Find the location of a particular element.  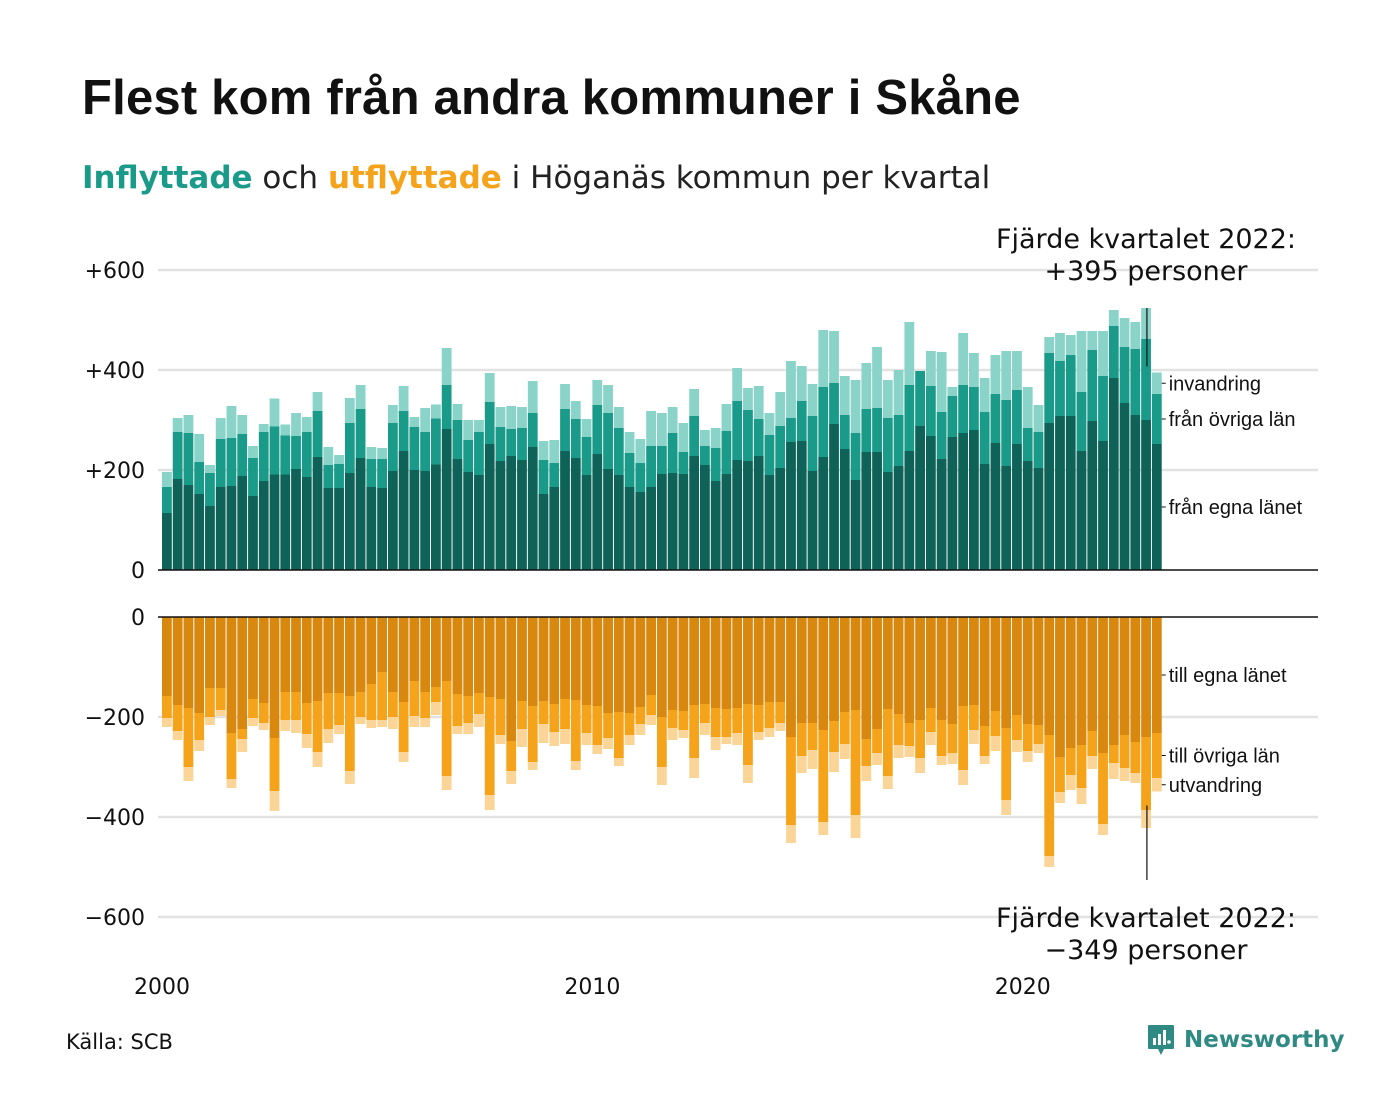

series-label-out-ovriga: till övriga län is located at coordinates (1224, 757).